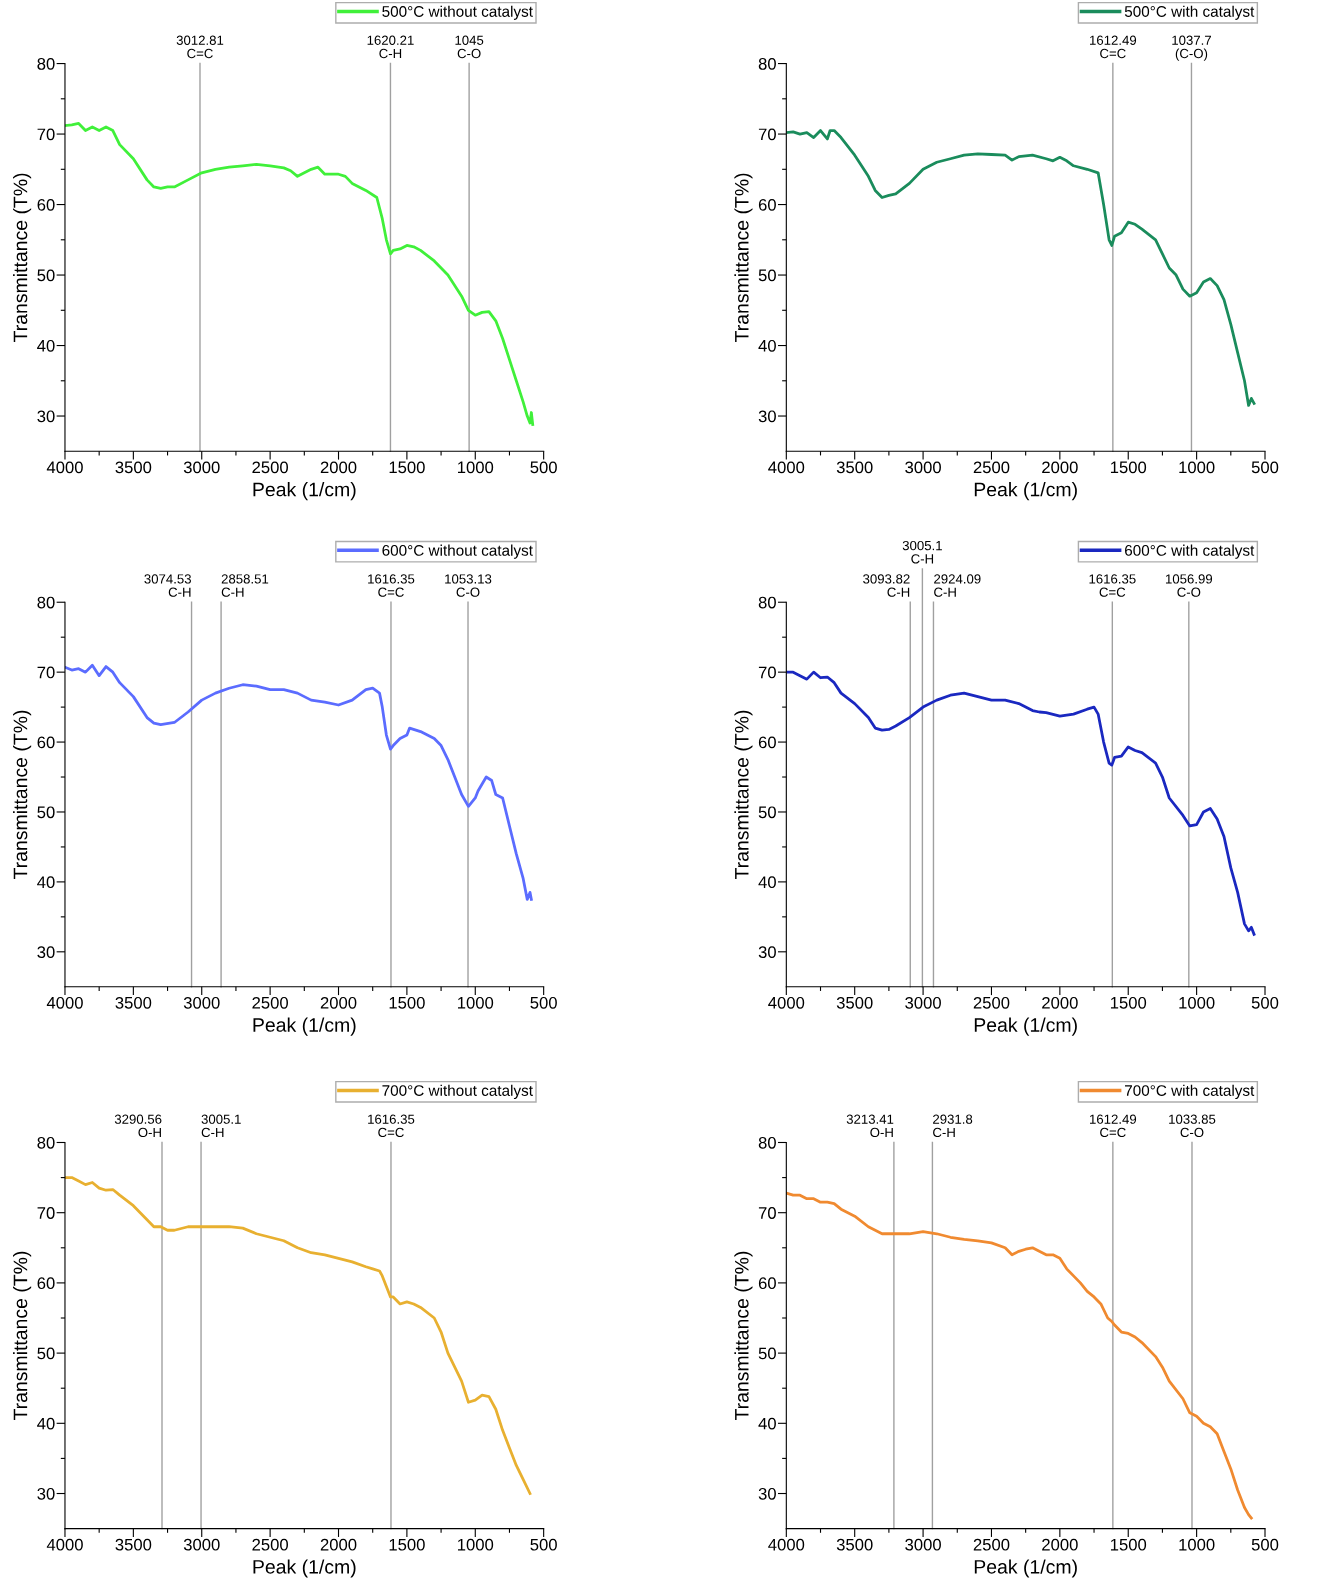 The image size is (1326, 1589). I want to click on ref-line-label: 3093.82 C-H, so click(886, 585).